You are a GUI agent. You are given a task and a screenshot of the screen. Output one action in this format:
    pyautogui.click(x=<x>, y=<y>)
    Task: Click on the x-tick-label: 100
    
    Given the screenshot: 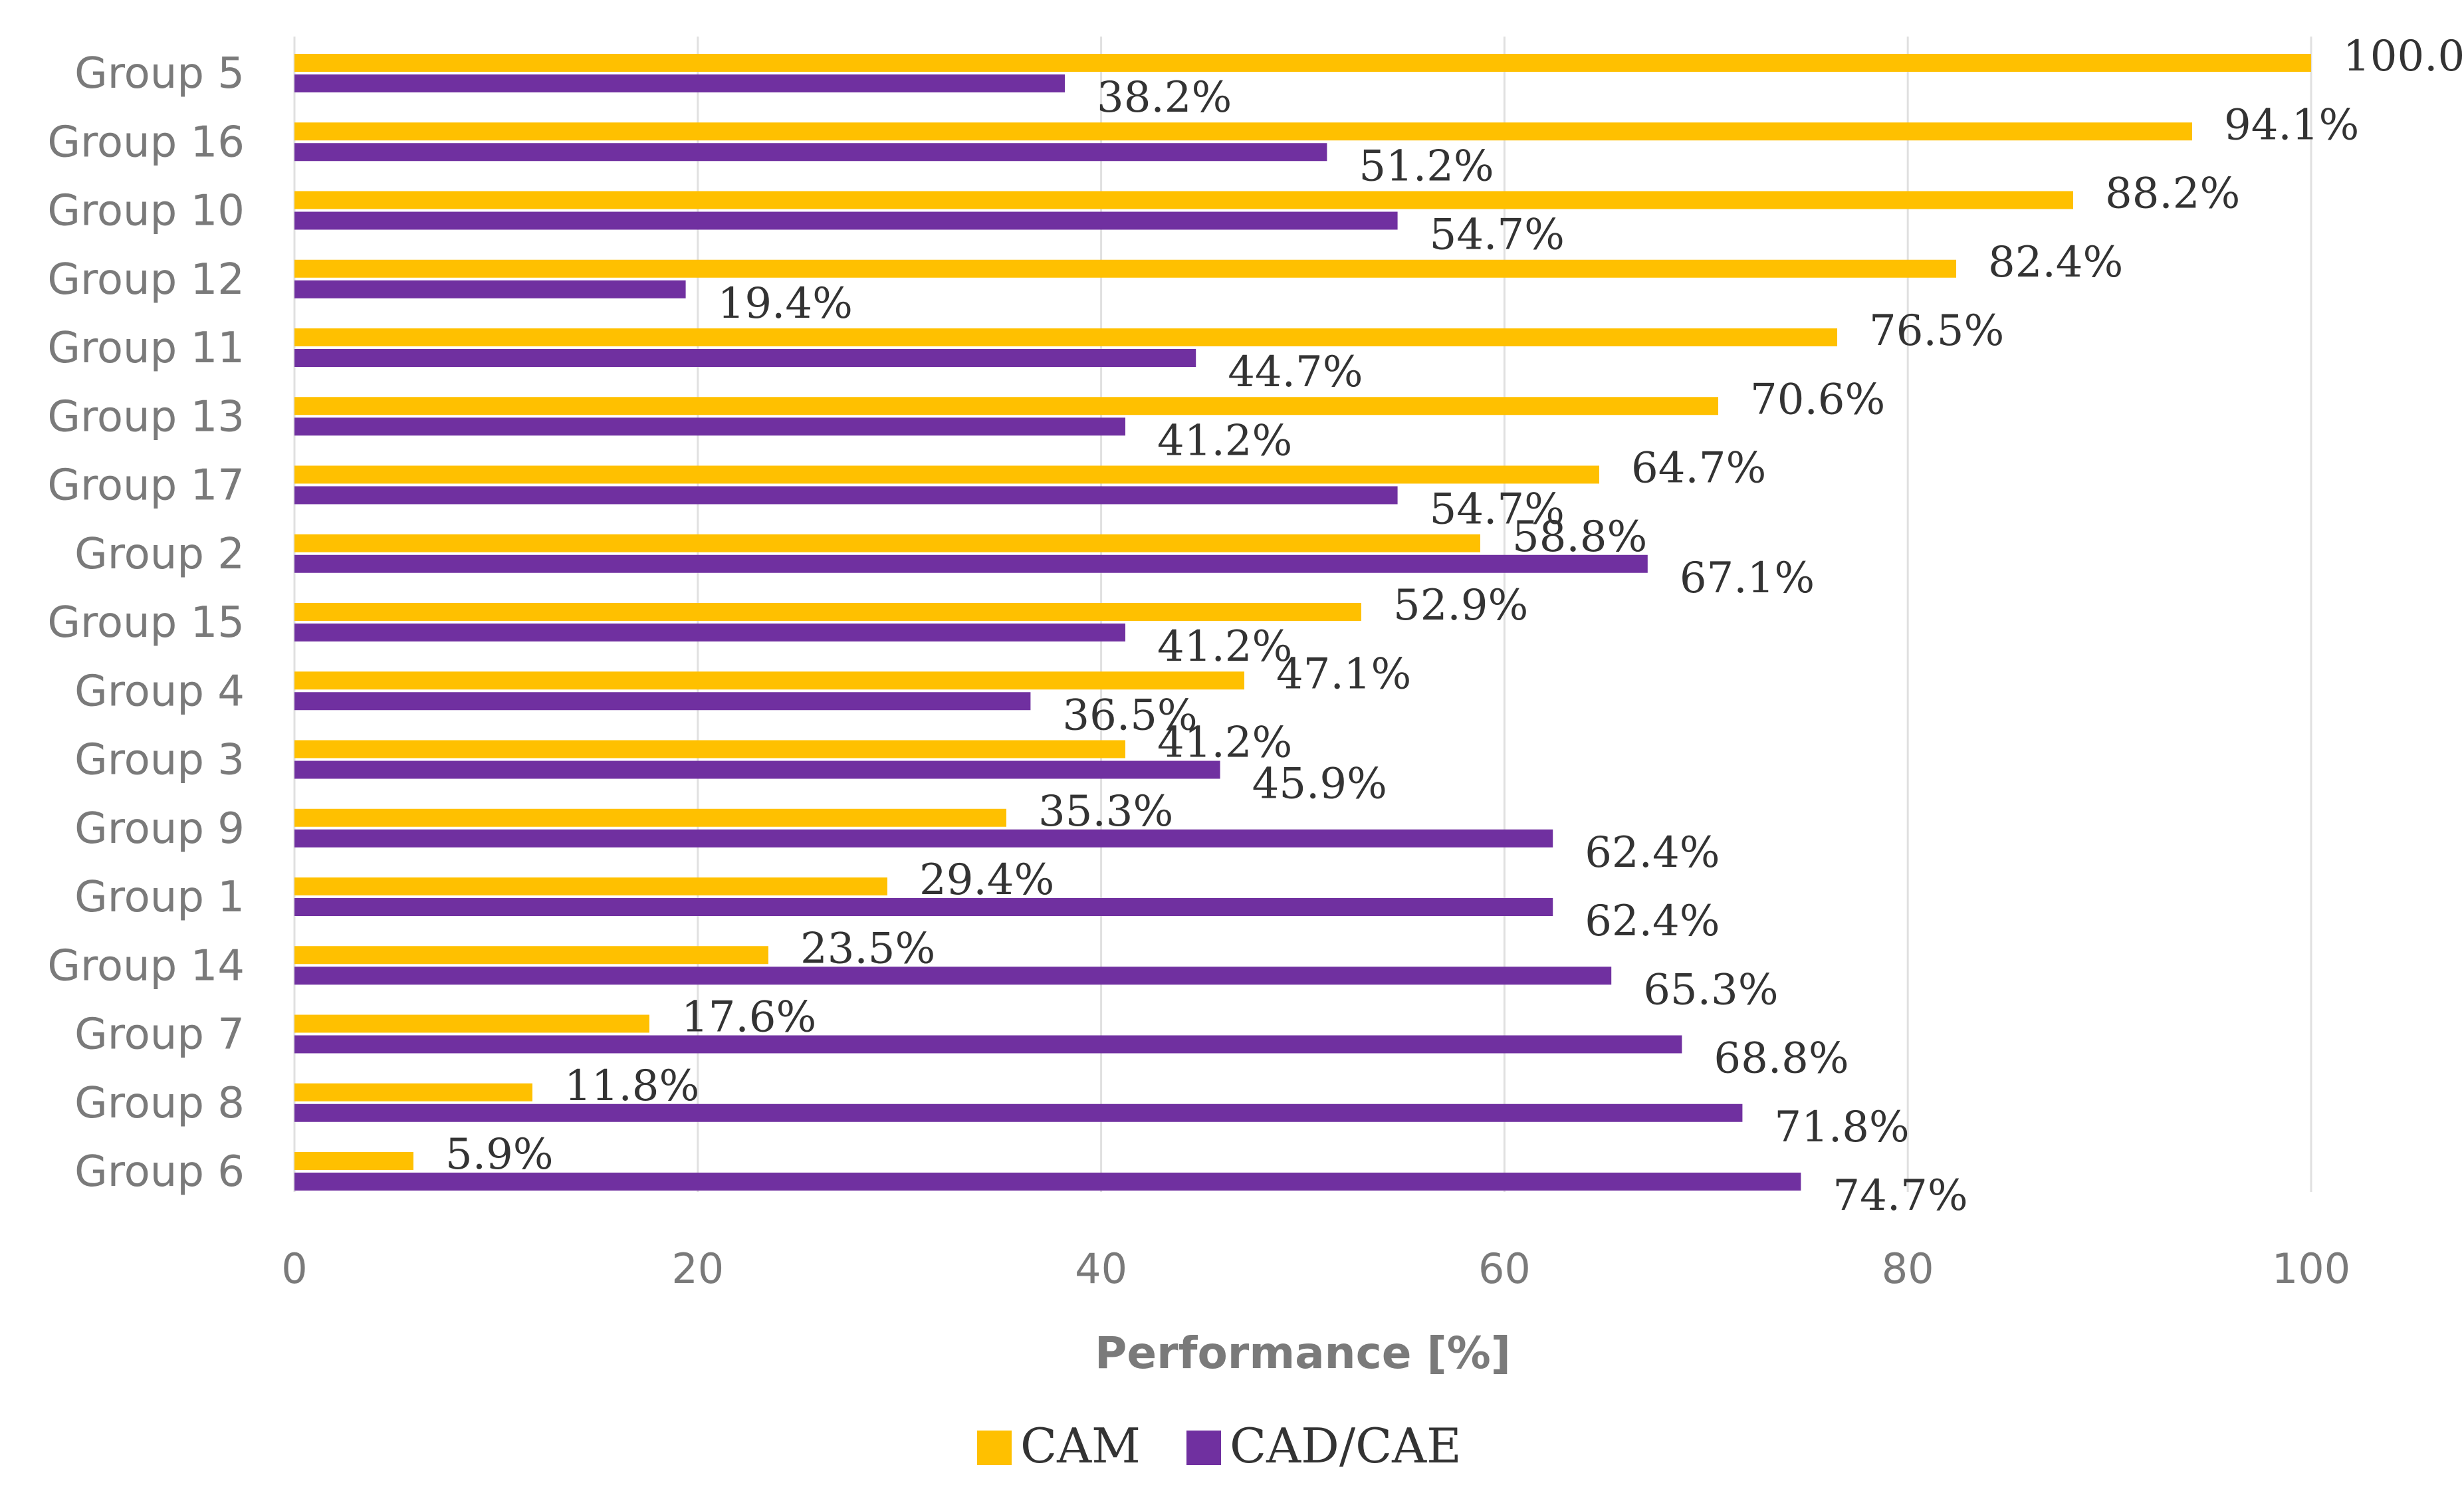 What is the action you would take?
    pyautogui.click(x=2311, y=1268)
    